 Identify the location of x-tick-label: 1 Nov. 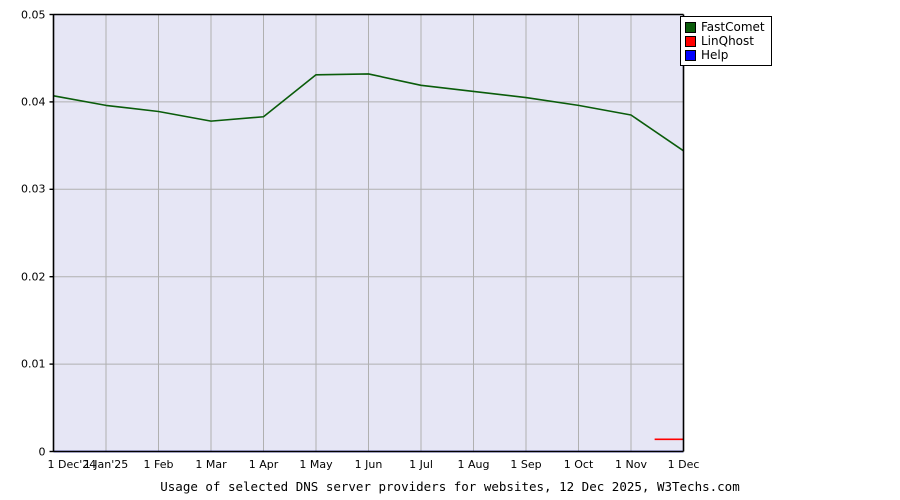
(631, 464).